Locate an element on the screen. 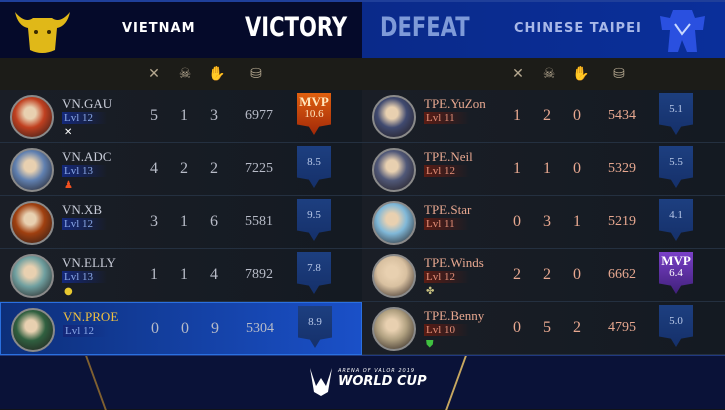  player-row: VN.ADC Lvl 13 ♟ 4 2 2 7225 8.5 is located at coordinates (181, 169).